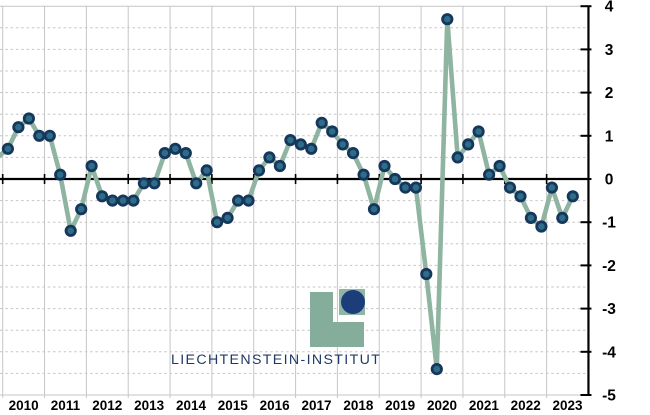 This screenshot has width=650, height=415. What do you see at coordinates (233, 405) in the screenshot?
I see `x-tick-label: 2015` at bounding box center [233, 405].